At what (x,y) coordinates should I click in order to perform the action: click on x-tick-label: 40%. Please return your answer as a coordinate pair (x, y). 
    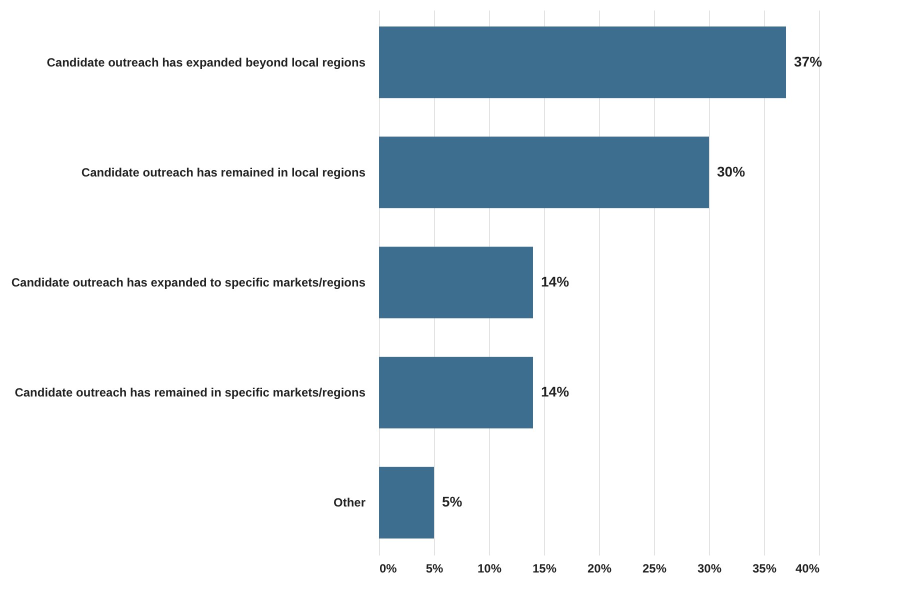
    Looking at the image, I should click on (807, 569).